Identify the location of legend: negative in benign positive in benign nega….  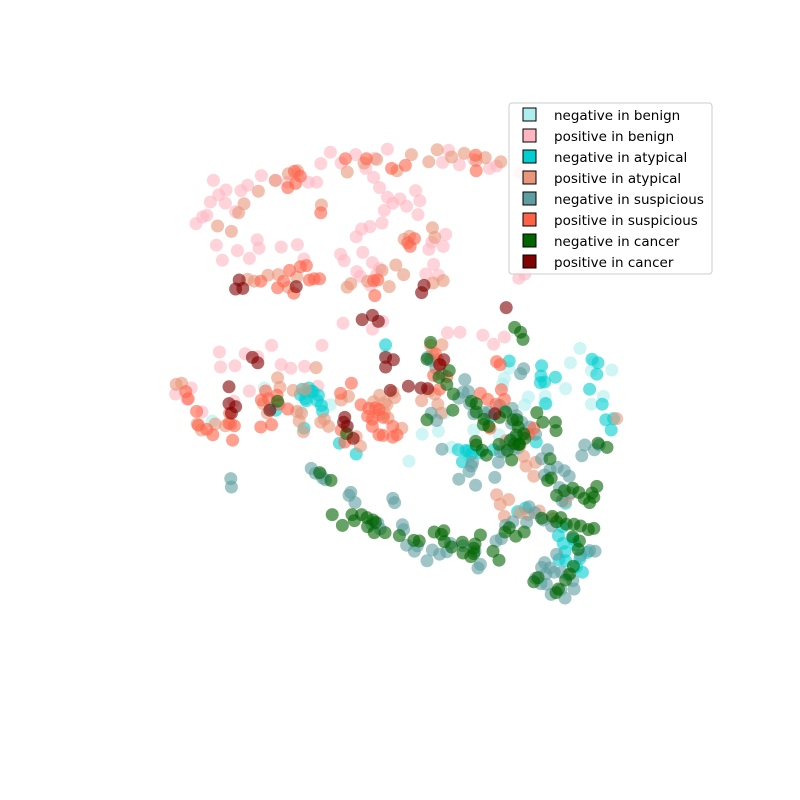
(610, 188).